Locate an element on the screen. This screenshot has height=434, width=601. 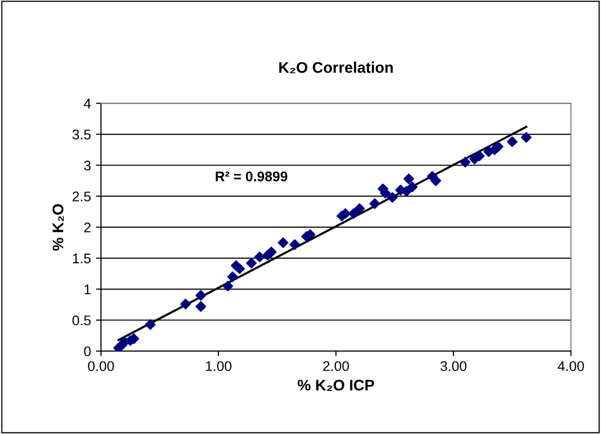
y-tick-label: 0.5 is located at coordinates (81, 320).